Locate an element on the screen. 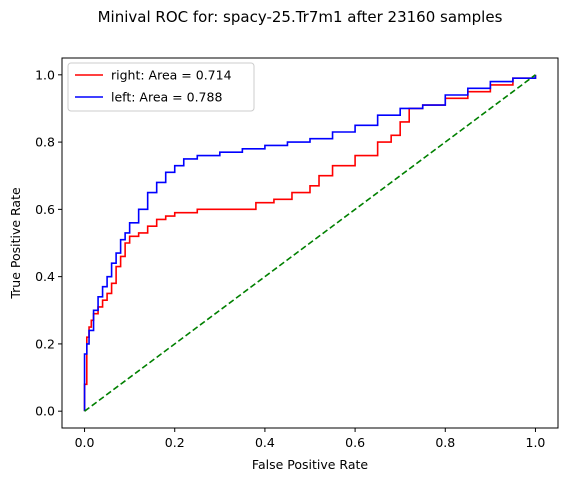  x-axis-label: False Positive Rate is located at coordinates (310, 464).